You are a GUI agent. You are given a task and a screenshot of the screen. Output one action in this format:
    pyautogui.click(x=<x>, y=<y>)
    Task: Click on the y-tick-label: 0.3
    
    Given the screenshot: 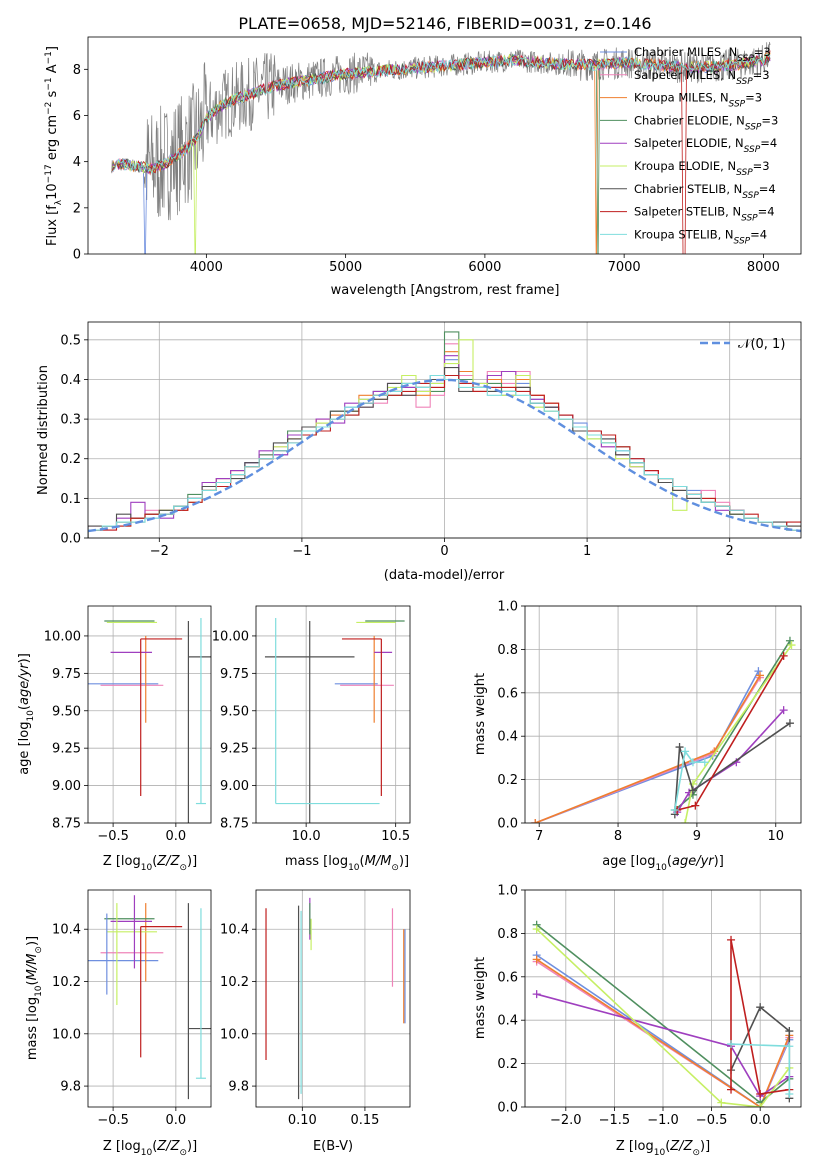 What is the action you would take?
    pyautogui.click(x=70, y=420)
    